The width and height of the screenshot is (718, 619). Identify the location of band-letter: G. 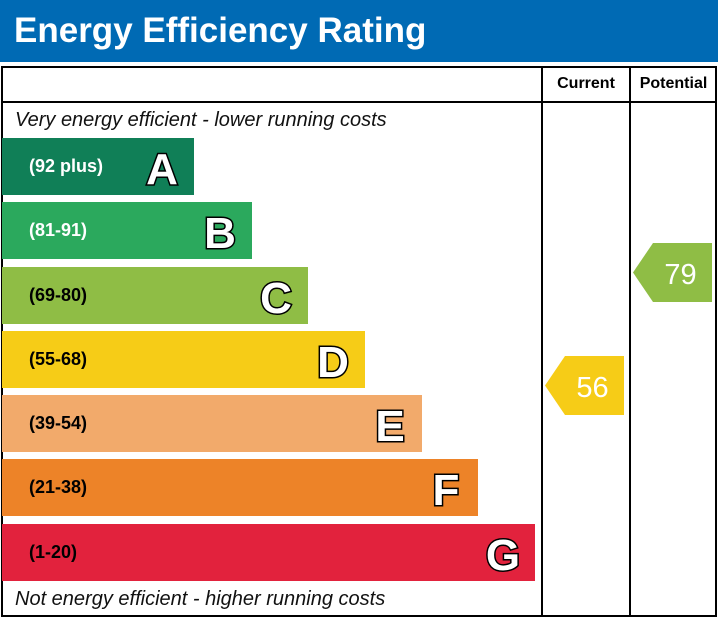
(502, 553).